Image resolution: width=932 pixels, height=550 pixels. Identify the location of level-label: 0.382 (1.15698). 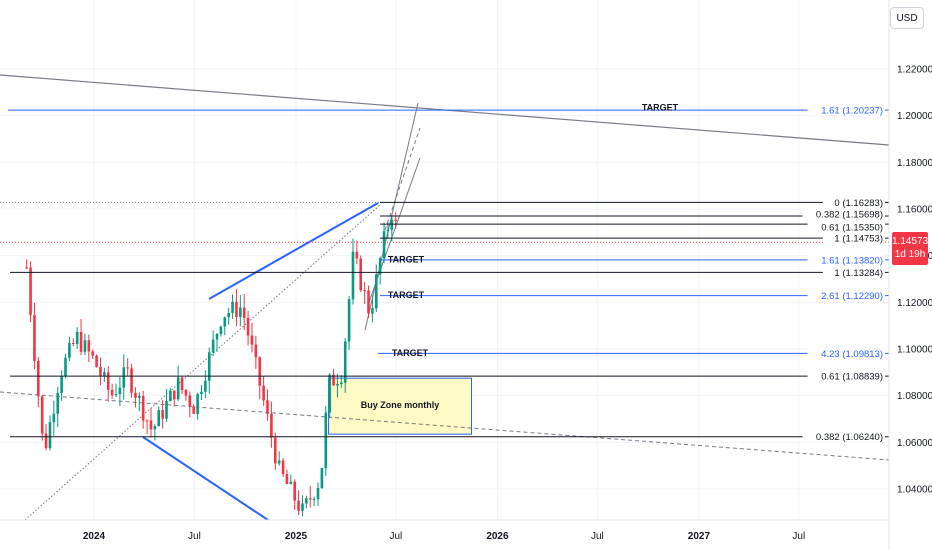
(849, 215).